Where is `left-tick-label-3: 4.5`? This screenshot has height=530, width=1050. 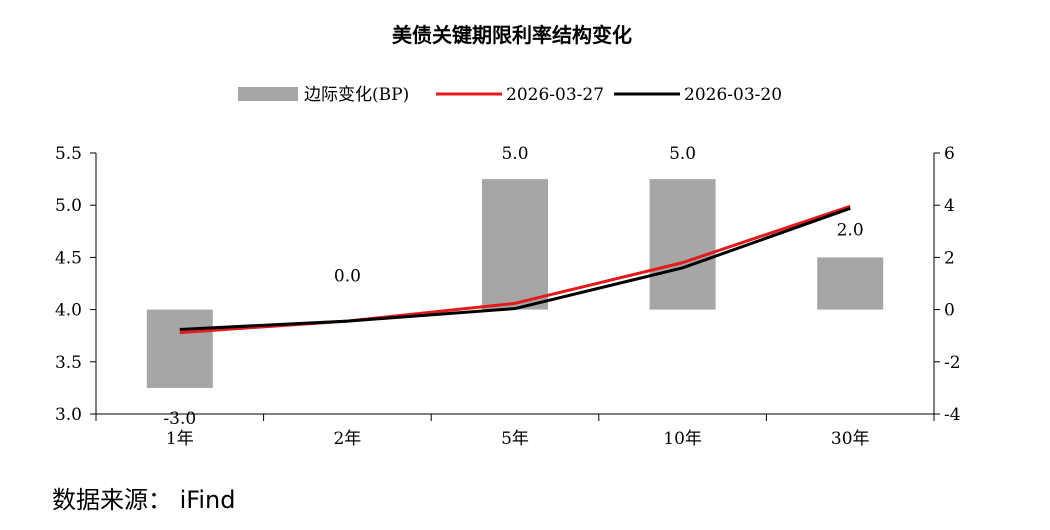
left-tick-label-3: 4.5 is located at coordinates (68, 258).